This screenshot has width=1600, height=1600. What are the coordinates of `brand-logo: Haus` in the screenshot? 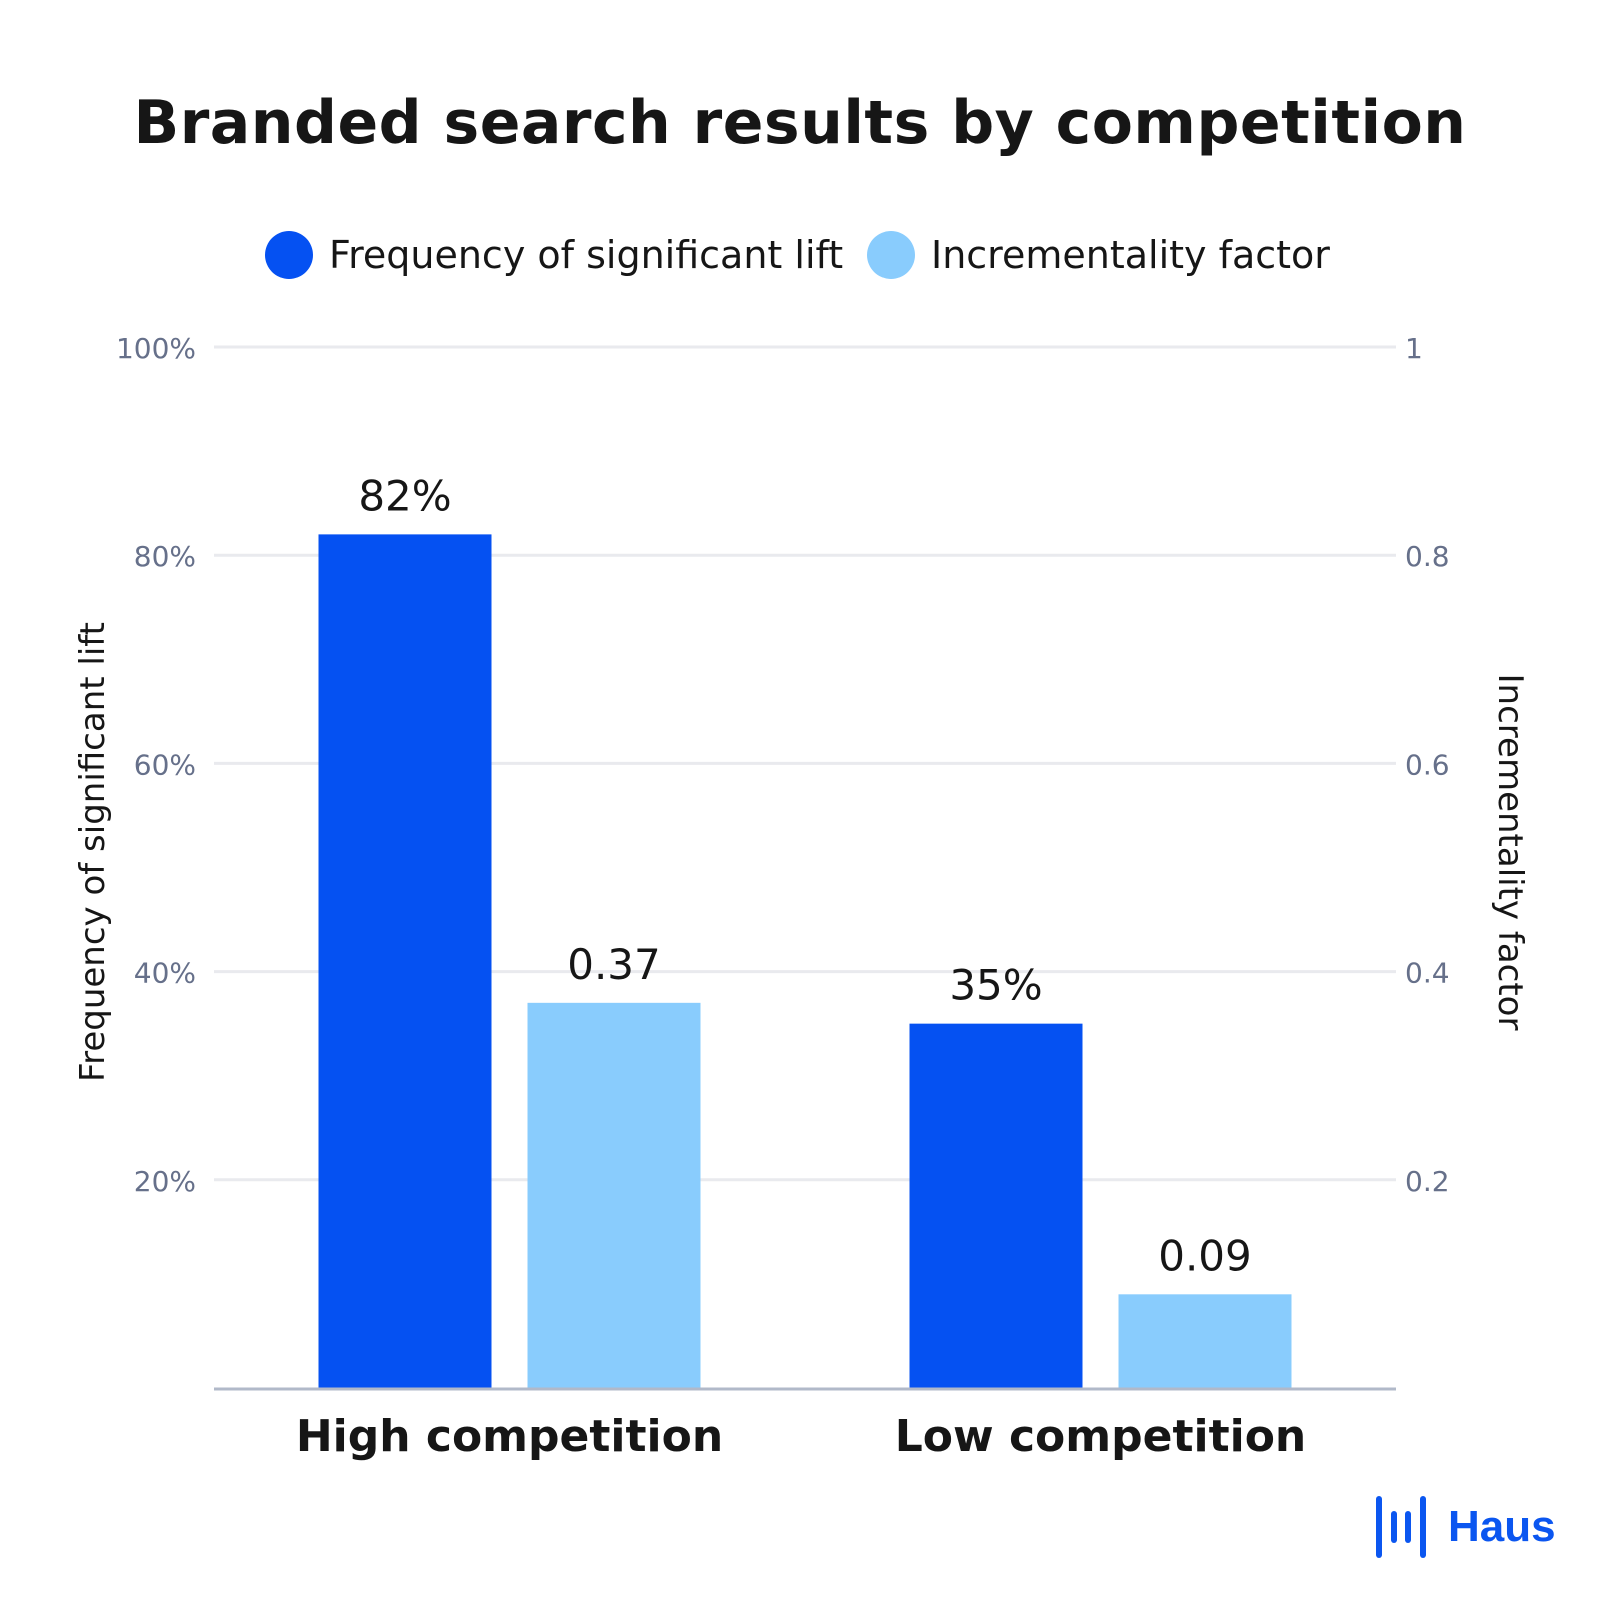 It's located at (1465, 1527).